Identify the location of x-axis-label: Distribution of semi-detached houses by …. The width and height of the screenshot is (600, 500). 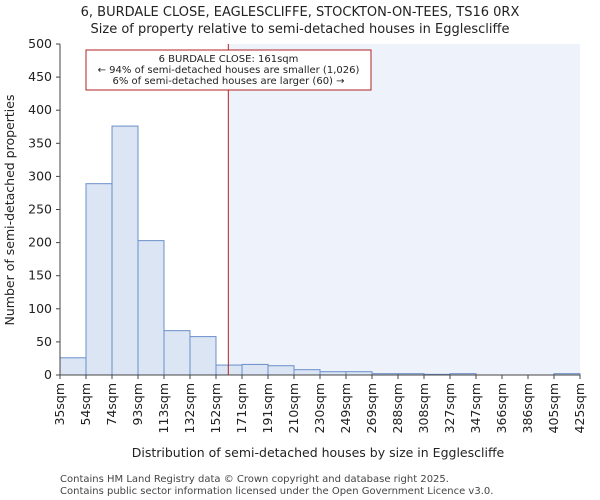
(318, 452).